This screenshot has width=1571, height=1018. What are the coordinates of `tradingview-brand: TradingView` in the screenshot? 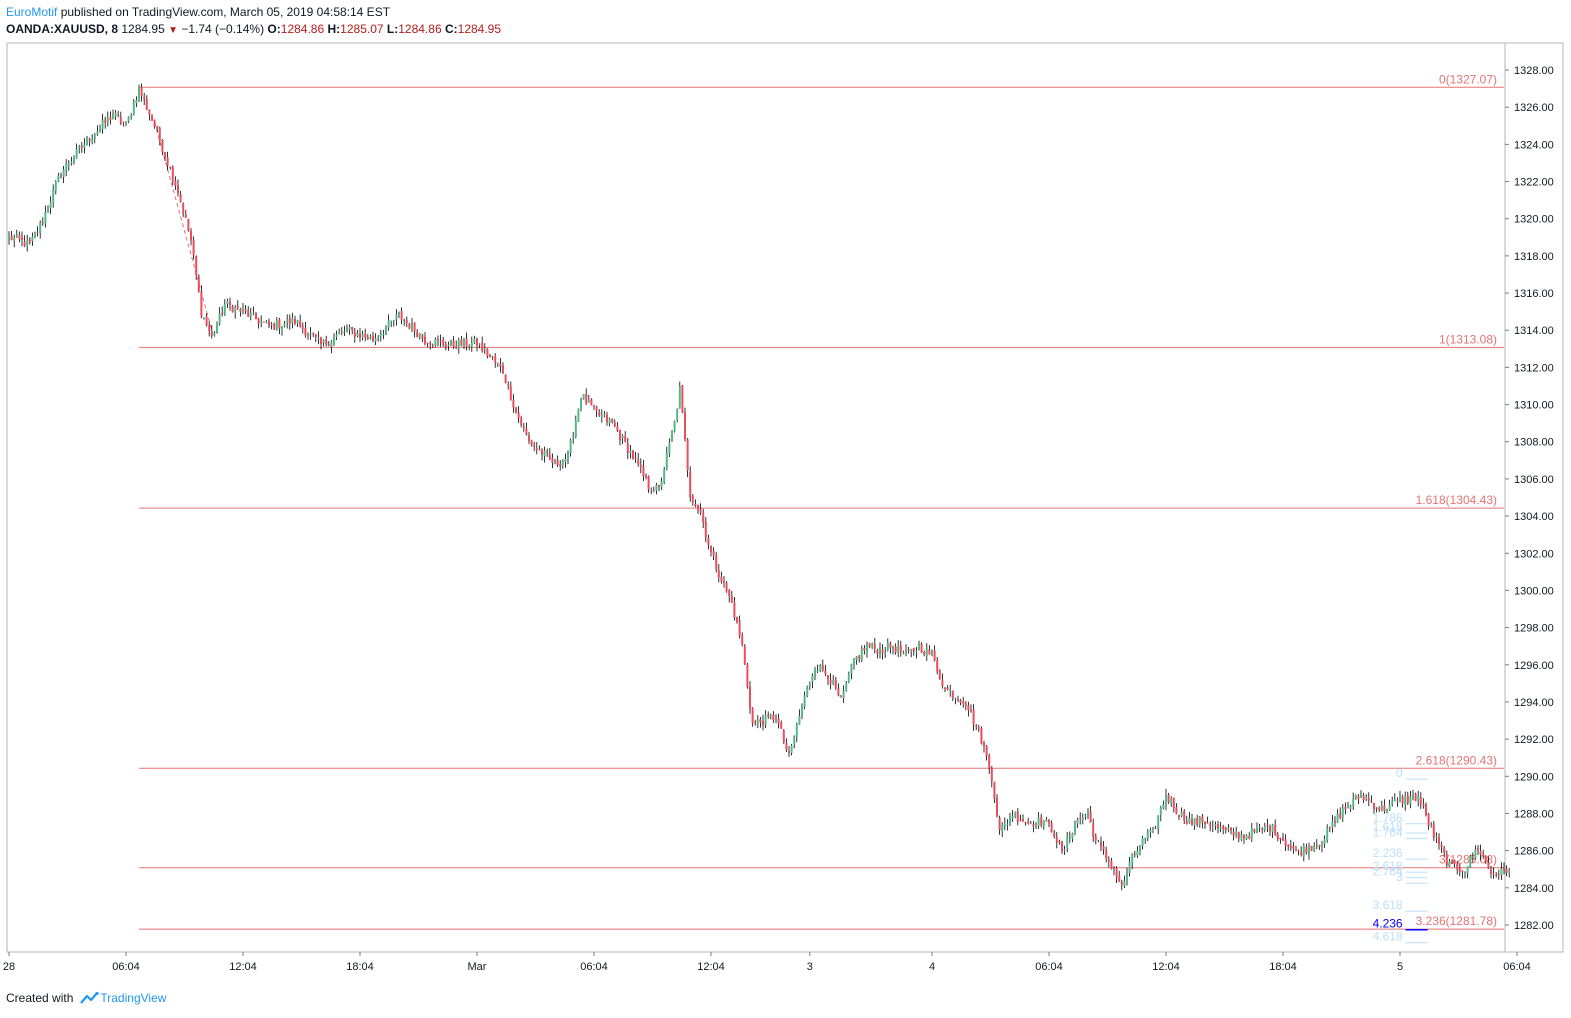 It's located at (121, 998).